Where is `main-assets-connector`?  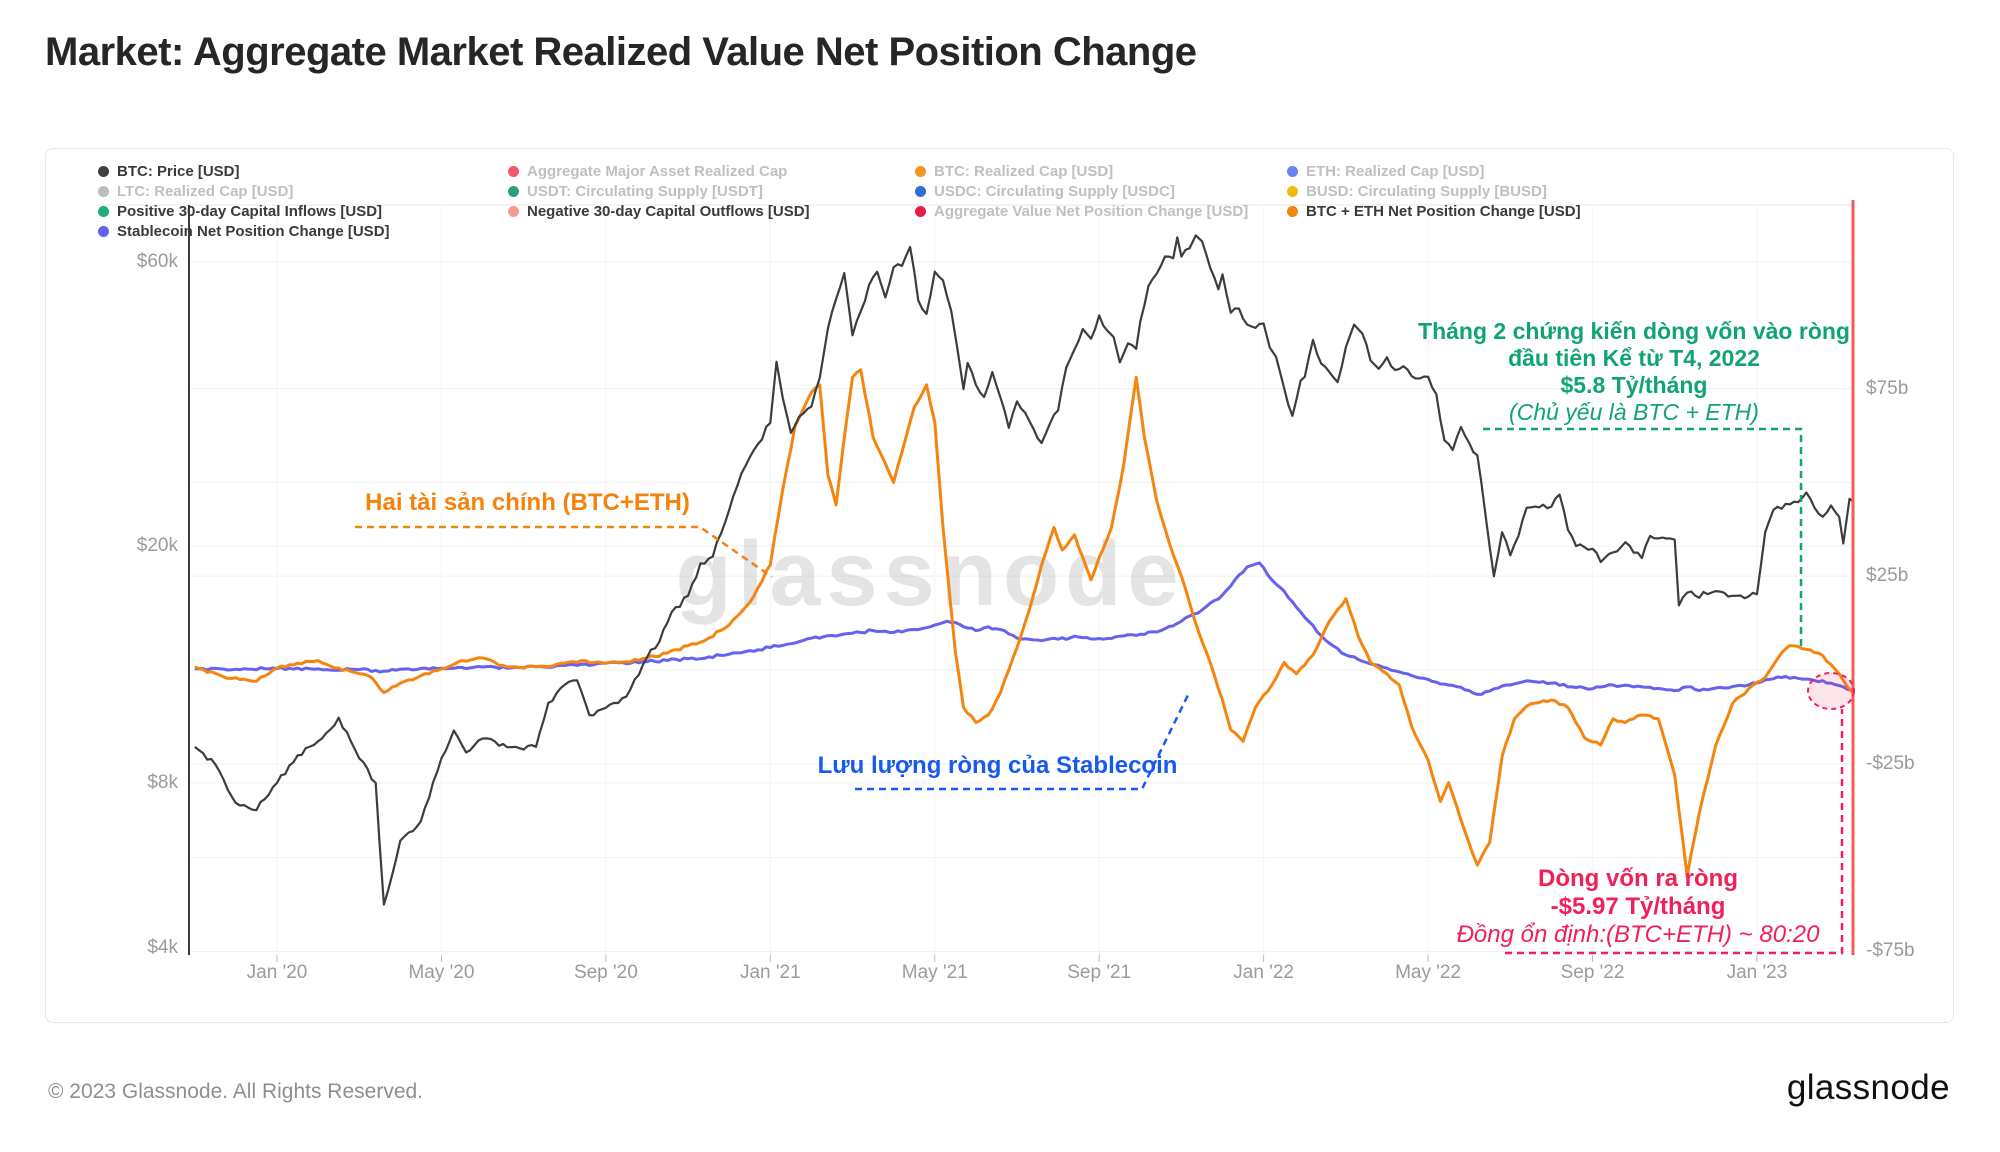
main-assets-connector is located at coordinates (564, 552).